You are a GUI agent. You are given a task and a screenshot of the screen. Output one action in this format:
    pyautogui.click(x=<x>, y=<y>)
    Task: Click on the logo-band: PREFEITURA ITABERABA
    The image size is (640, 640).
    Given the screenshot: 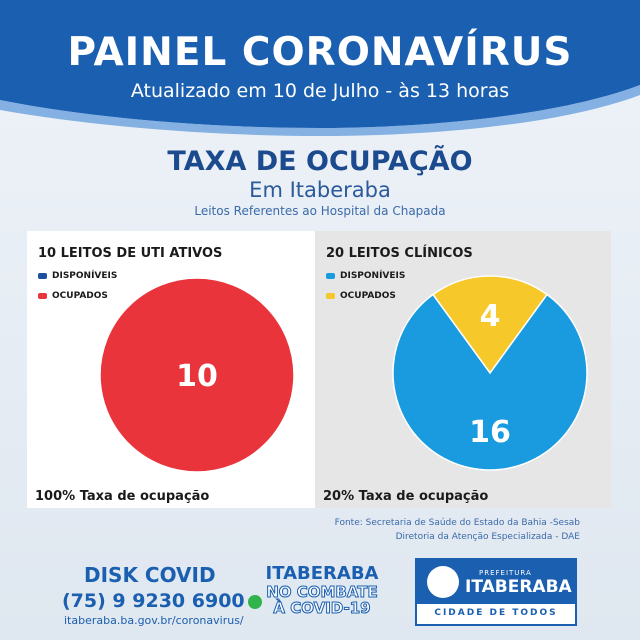 What is the action you would take?
    pyautogui.click(x=496, y=582)
    